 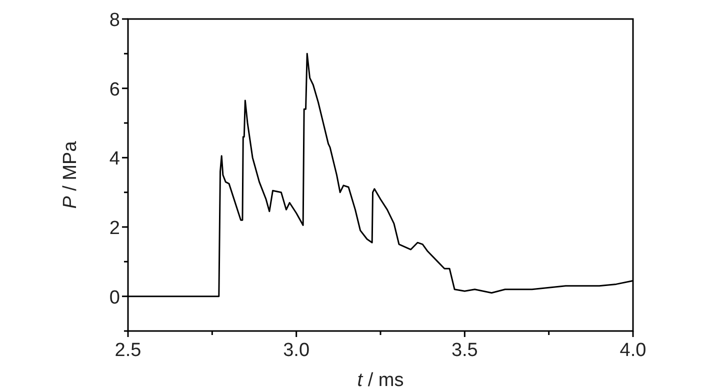 What do you see at coordinates (380, 380) in the screenshot?
I see `x-axis-title: t / ms` at bounding box center [380, 380].